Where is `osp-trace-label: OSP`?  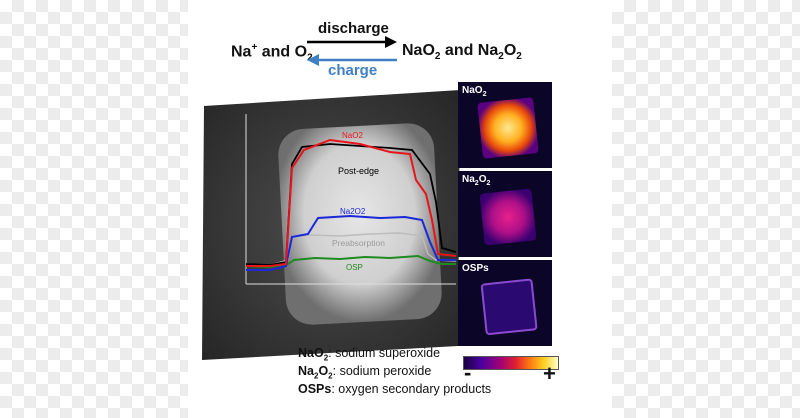
osp-trace-label: OSP is located at coordinates (354, 267).